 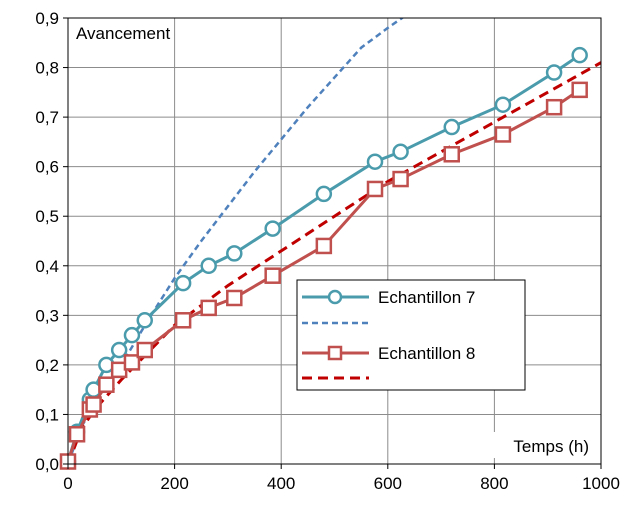 What do you see at coordinates (388, 334) in the screenshot?
I see `legend-items: Echantillon 7 Echantillon 8` at bounding box center [388, 334].